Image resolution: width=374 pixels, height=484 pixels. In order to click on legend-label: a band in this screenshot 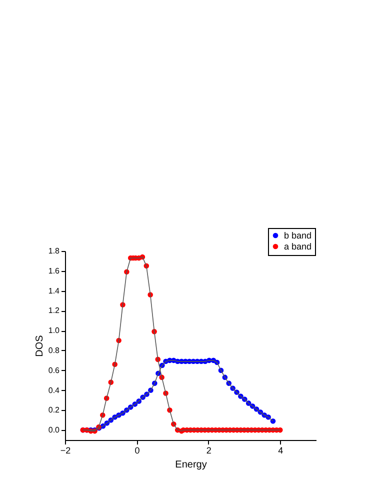, I will do `click(298, 247)`.